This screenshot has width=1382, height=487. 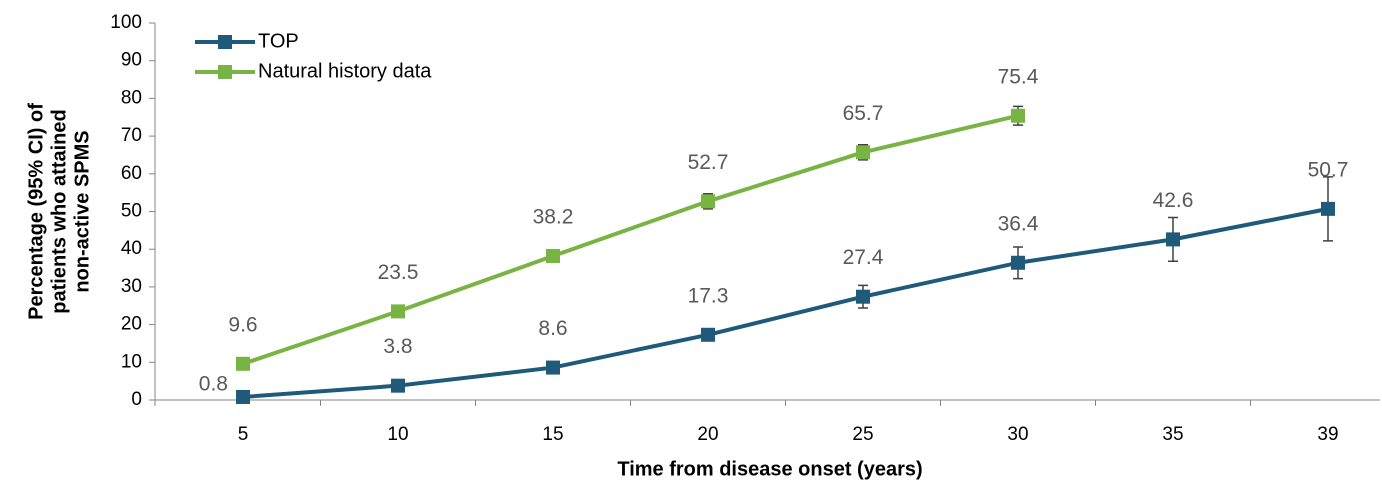 What do you see at coordinates (862, 434) in the screenshot?
I see `x-tick-label: 25` at bounding box center [862, 434].